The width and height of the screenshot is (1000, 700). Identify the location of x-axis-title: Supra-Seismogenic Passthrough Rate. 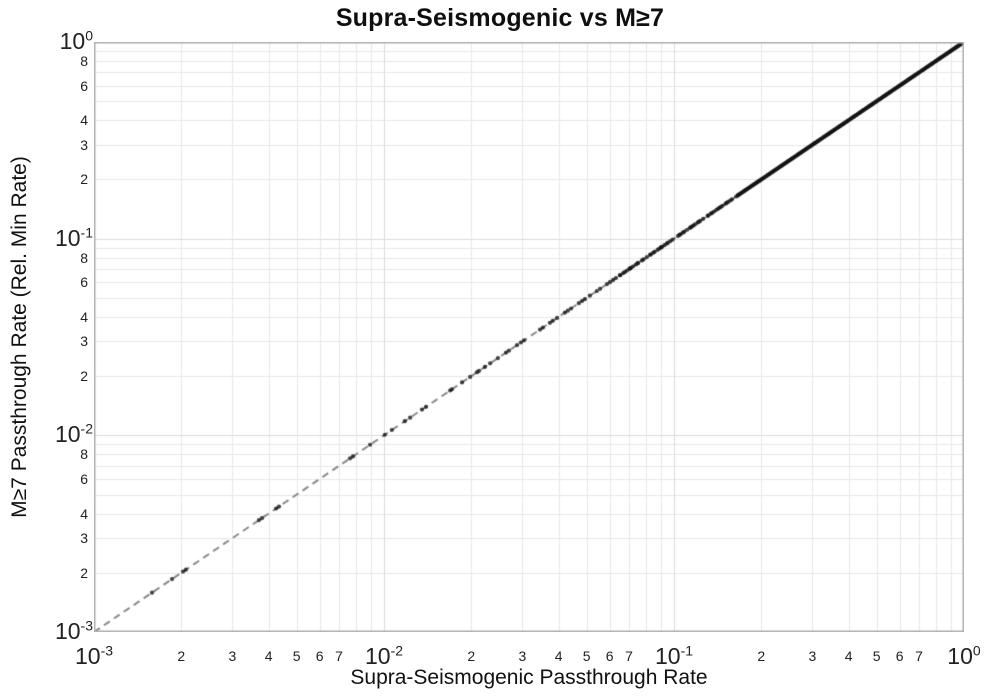
(529, 677).